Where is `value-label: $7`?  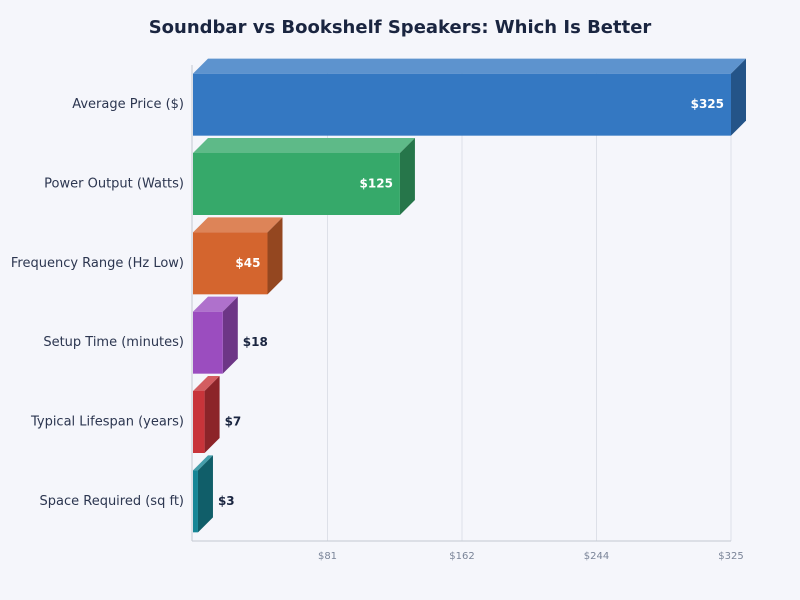 value-label: $7 is located at coordinates (233, 422).